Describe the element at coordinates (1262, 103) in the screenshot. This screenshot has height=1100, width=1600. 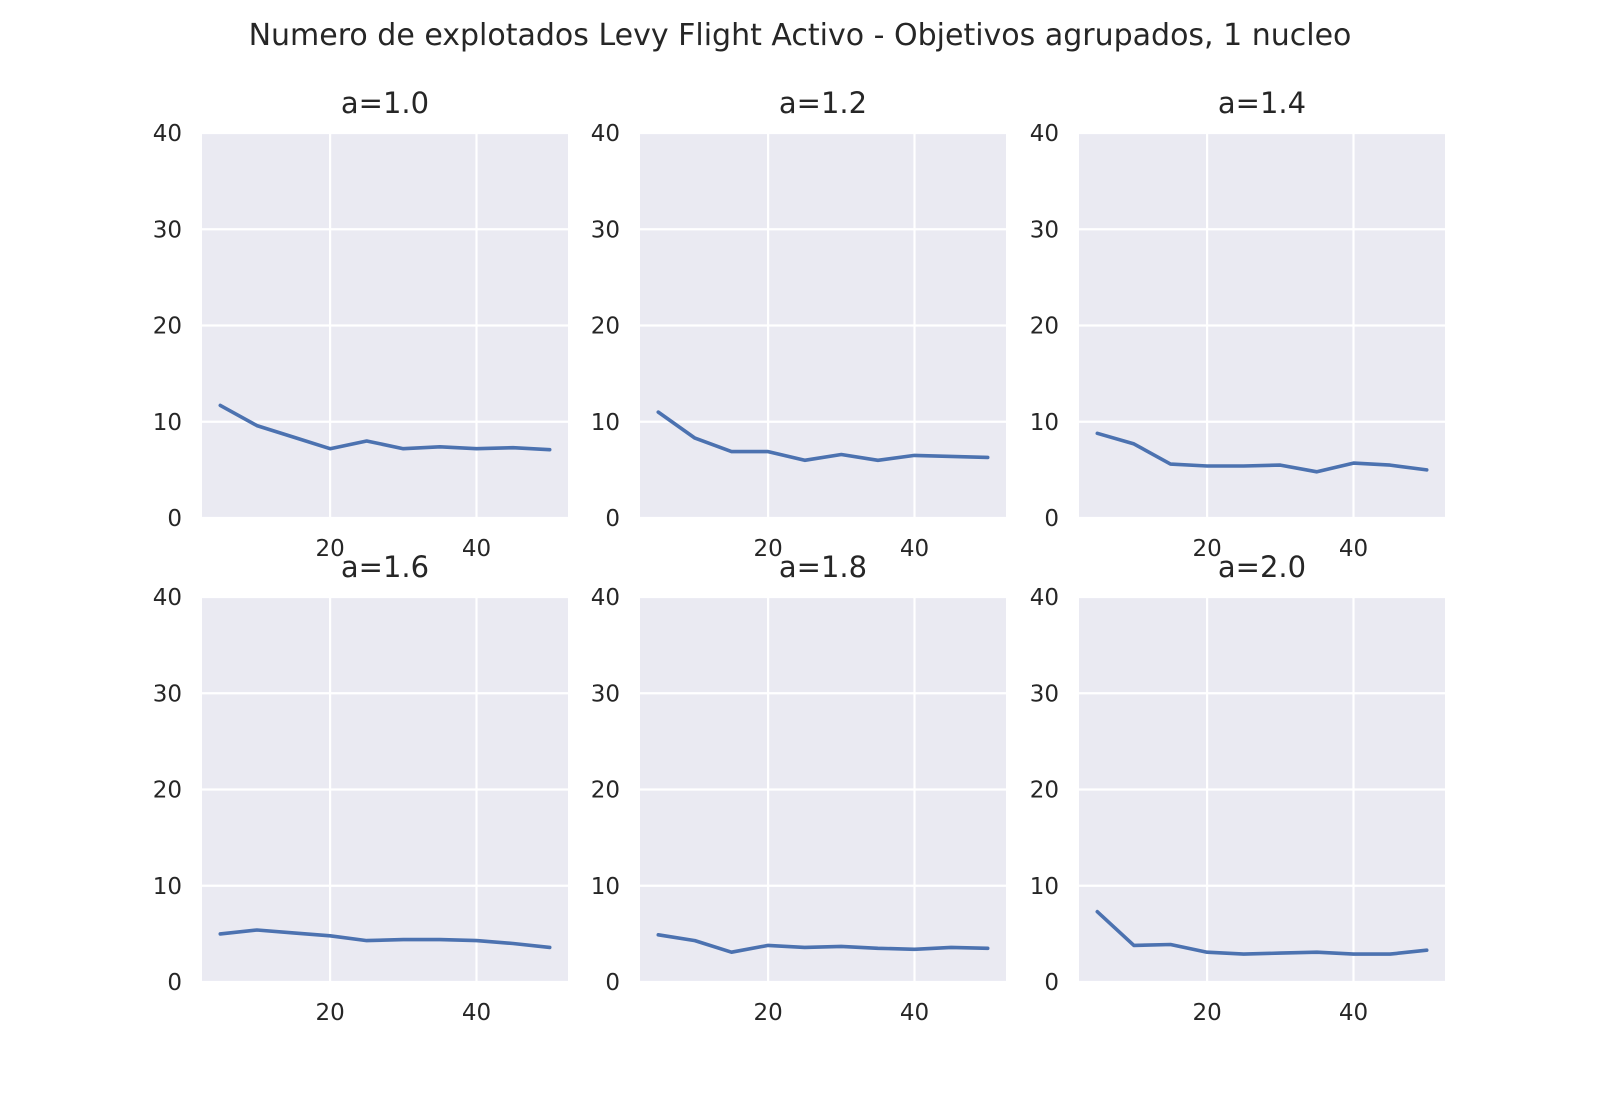
I see `subplot-title: a=1.4` at that location.